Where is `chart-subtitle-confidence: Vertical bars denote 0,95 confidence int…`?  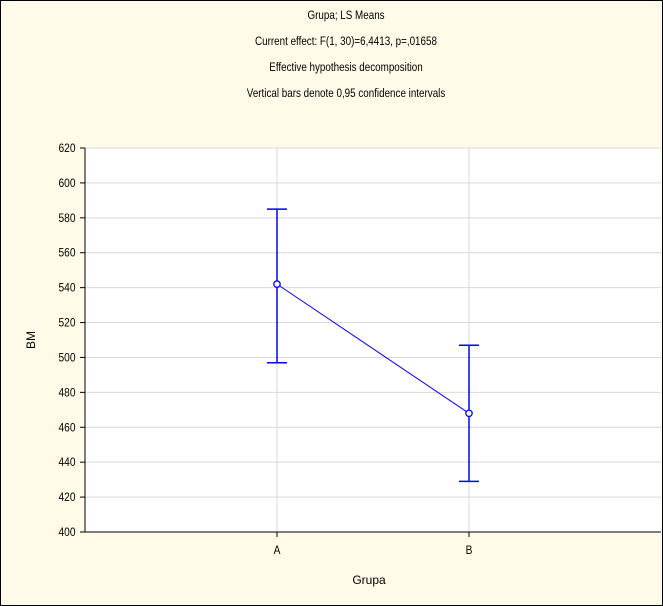
chart-subtitle-confidence: Vertical bars denote 0,95 confidence int… is located at coordinates (346, 93).